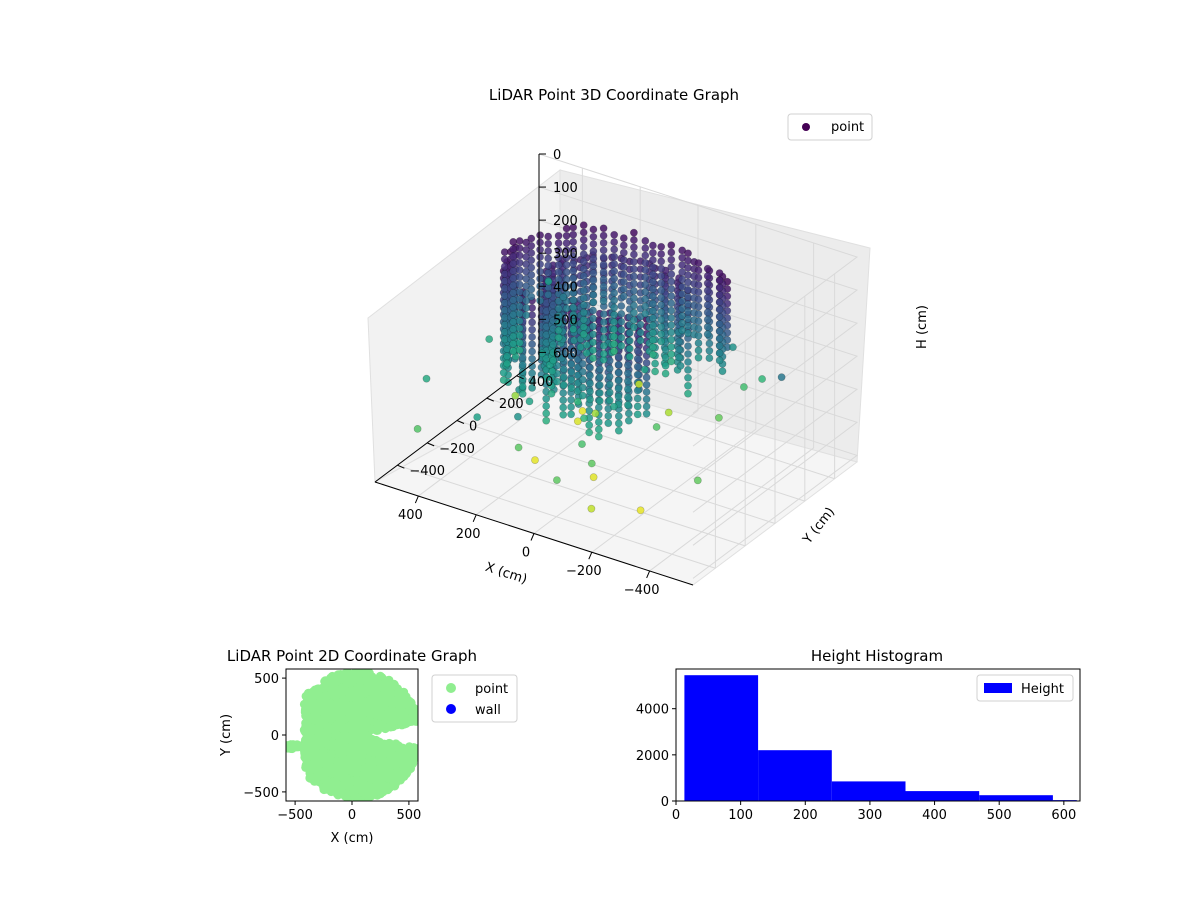 This screenshot has height=900, width=1200. I want to click on x-tick-label-3d: 0, so click(526, 553).